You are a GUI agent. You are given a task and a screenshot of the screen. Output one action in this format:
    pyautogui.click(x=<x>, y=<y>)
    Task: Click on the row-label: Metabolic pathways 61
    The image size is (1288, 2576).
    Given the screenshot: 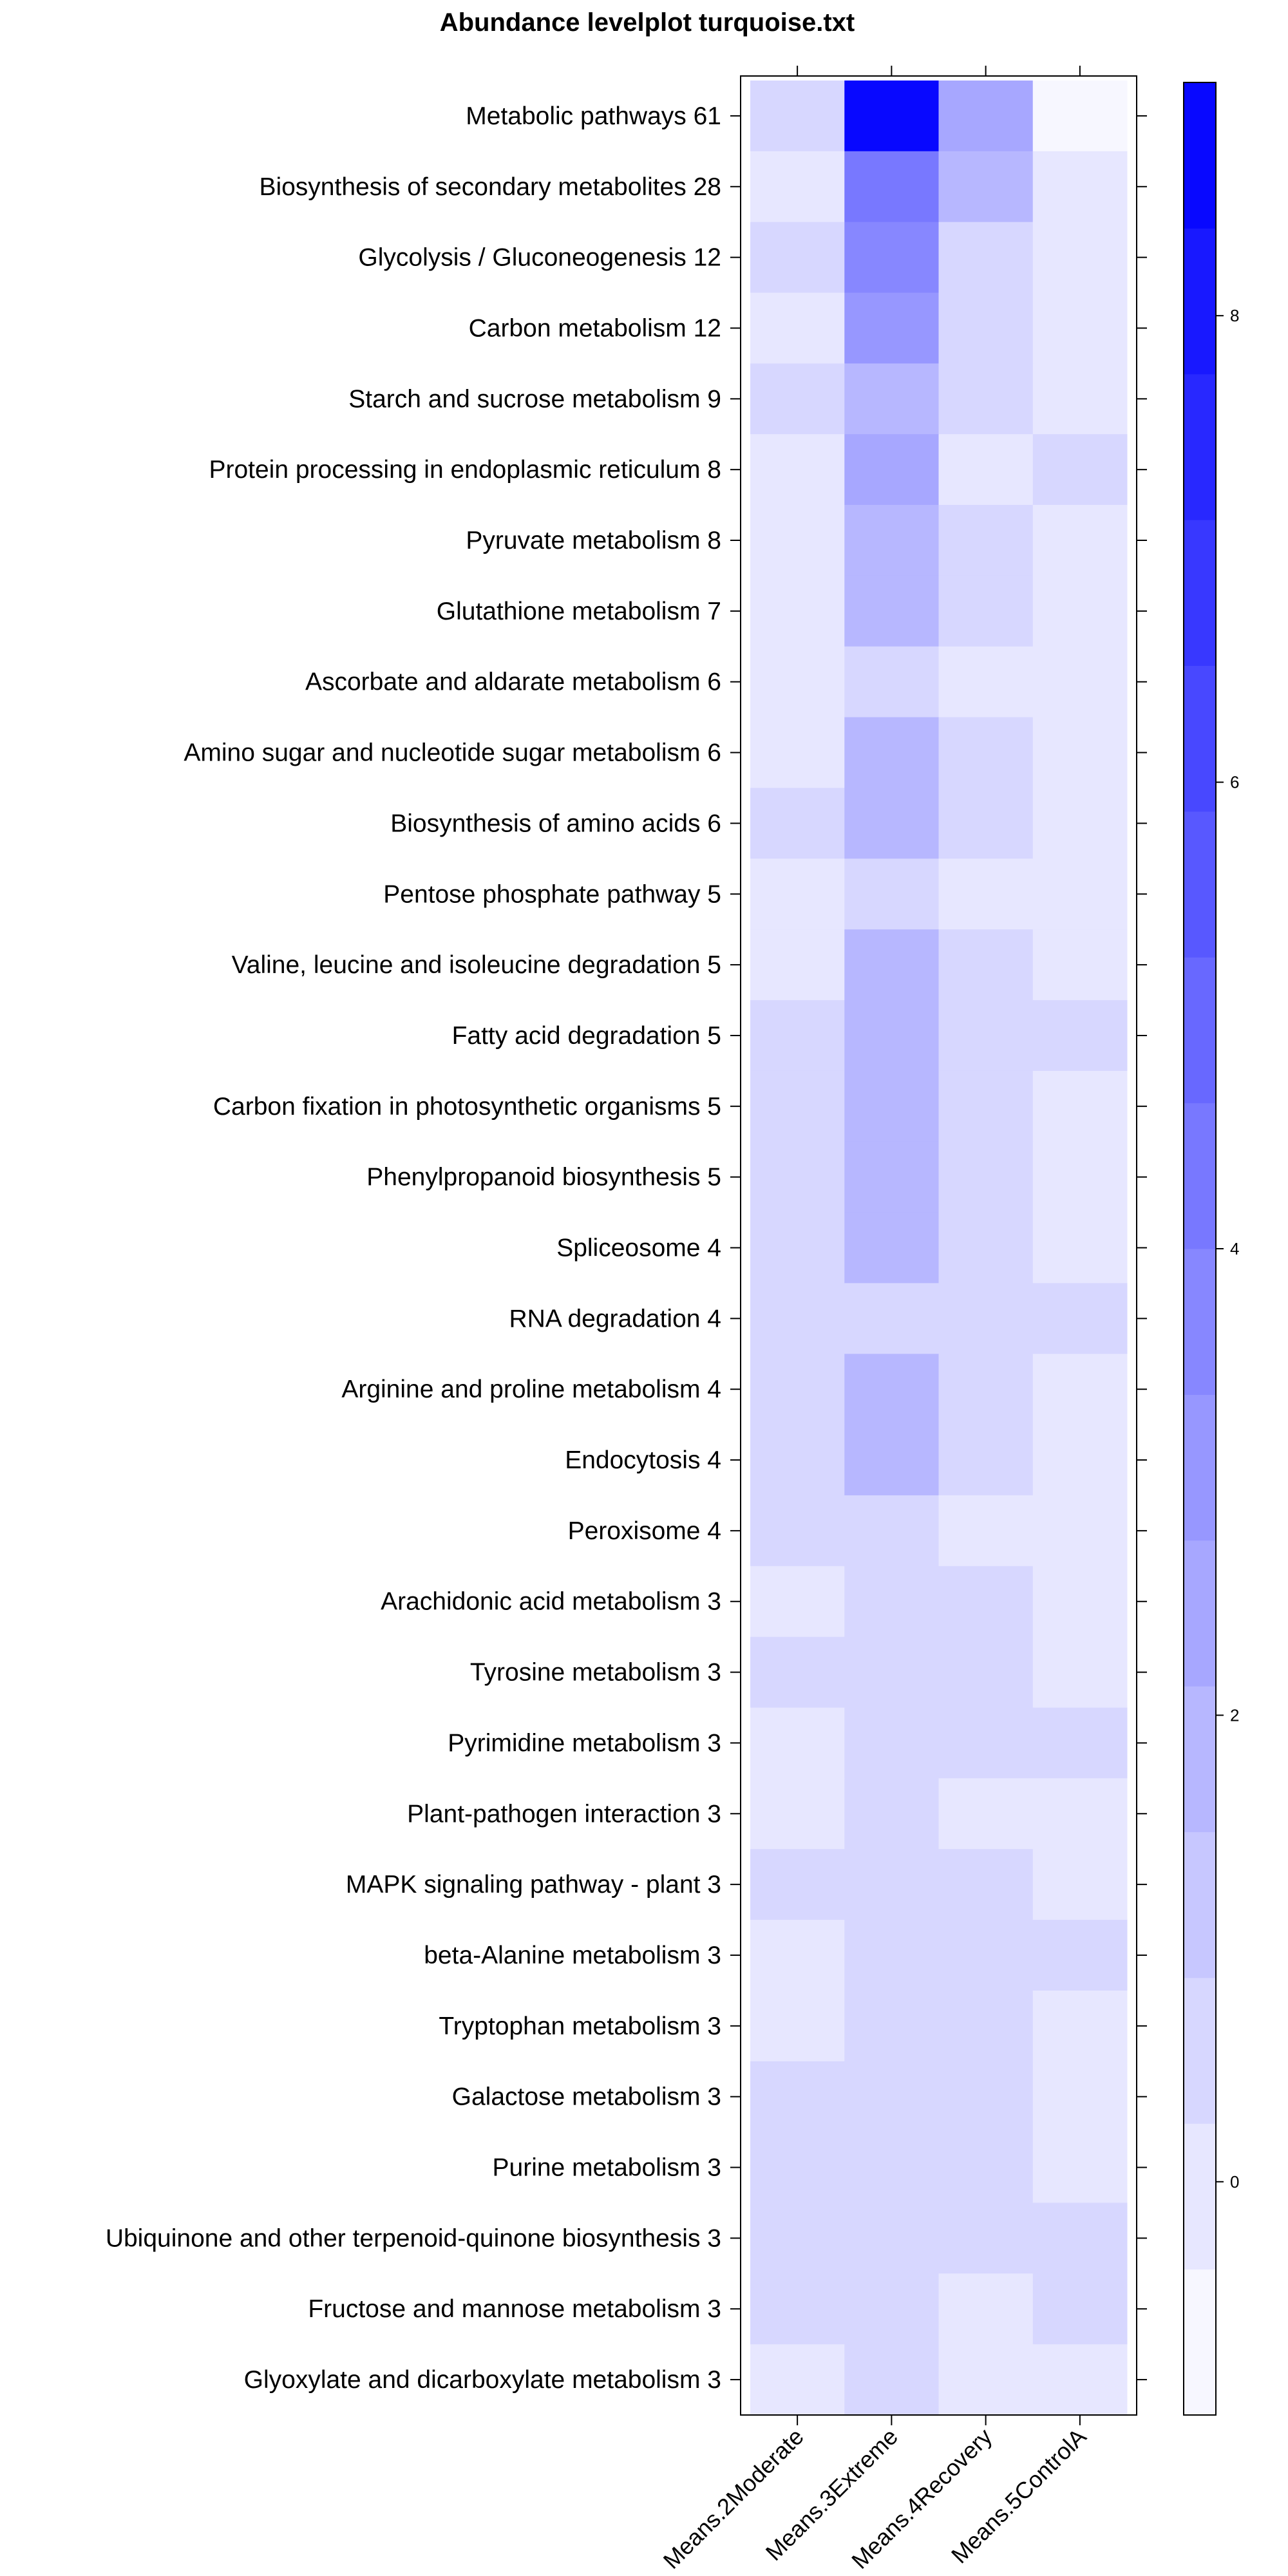 What is the action you would take?
    pyautogui.click(x=593, y=116)
    